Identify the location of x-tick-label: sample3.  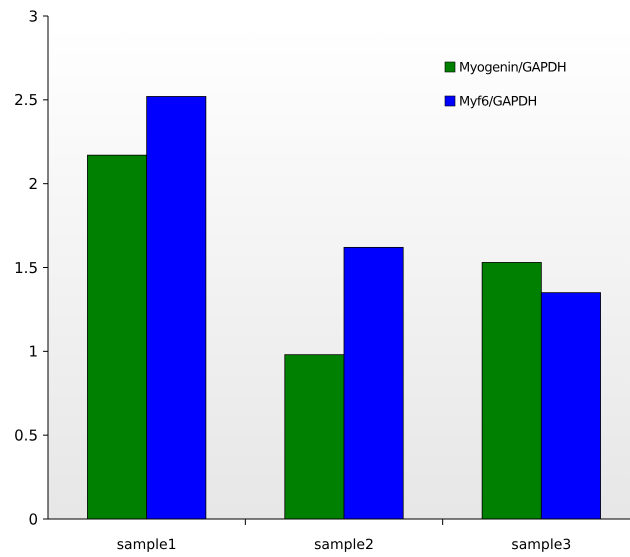
(541, 545).